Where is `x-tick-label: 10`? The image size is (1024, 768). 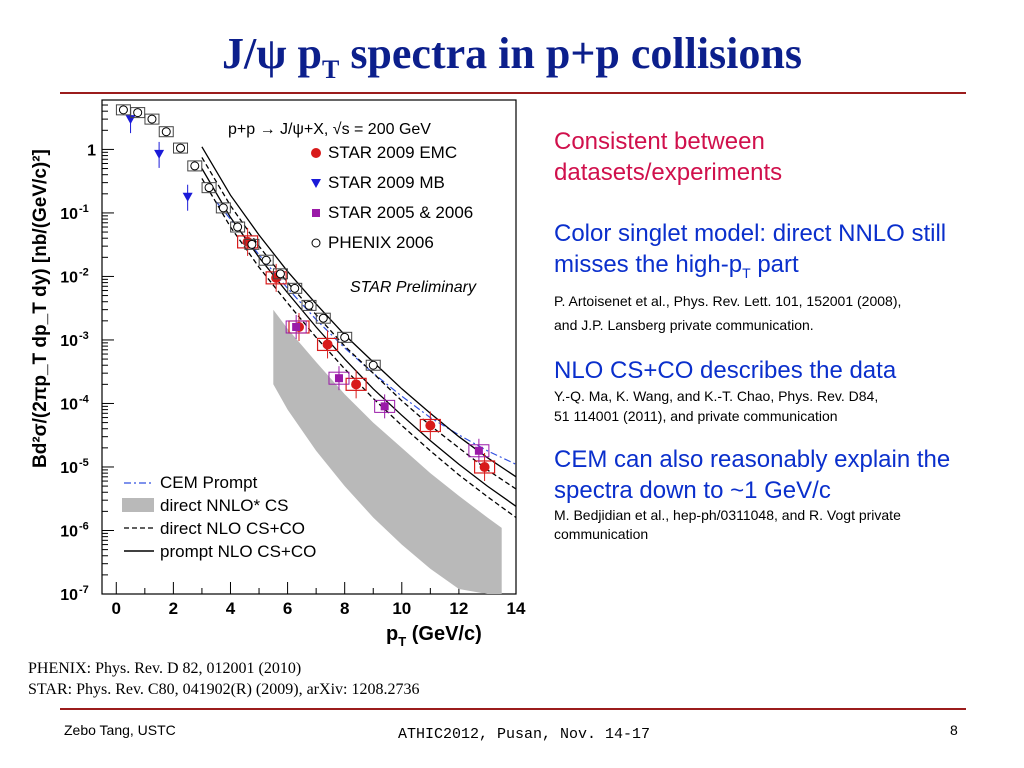
x-tick-label: 10 is located at coordinates (401, 608).